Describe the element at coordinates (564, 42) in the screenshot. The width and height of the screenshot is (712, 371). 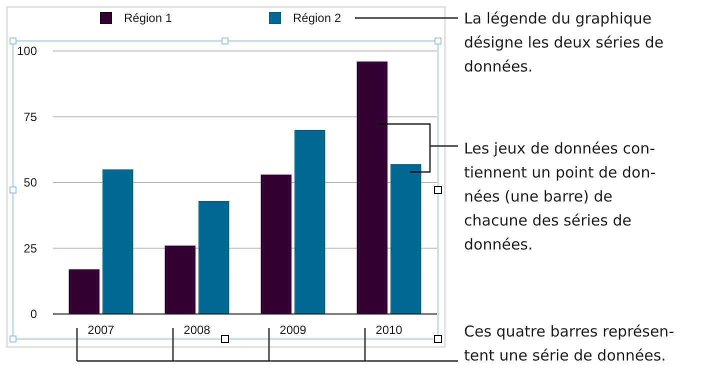
I see `text: La légende du graphique désigne les deux séries de données.` at that location.